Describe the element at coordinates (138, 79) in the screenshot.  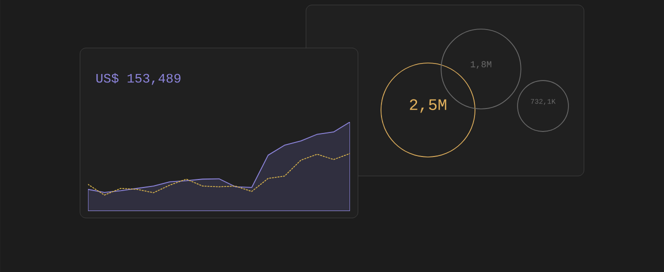
I see `chart-title: US$ 153,489` at that location.